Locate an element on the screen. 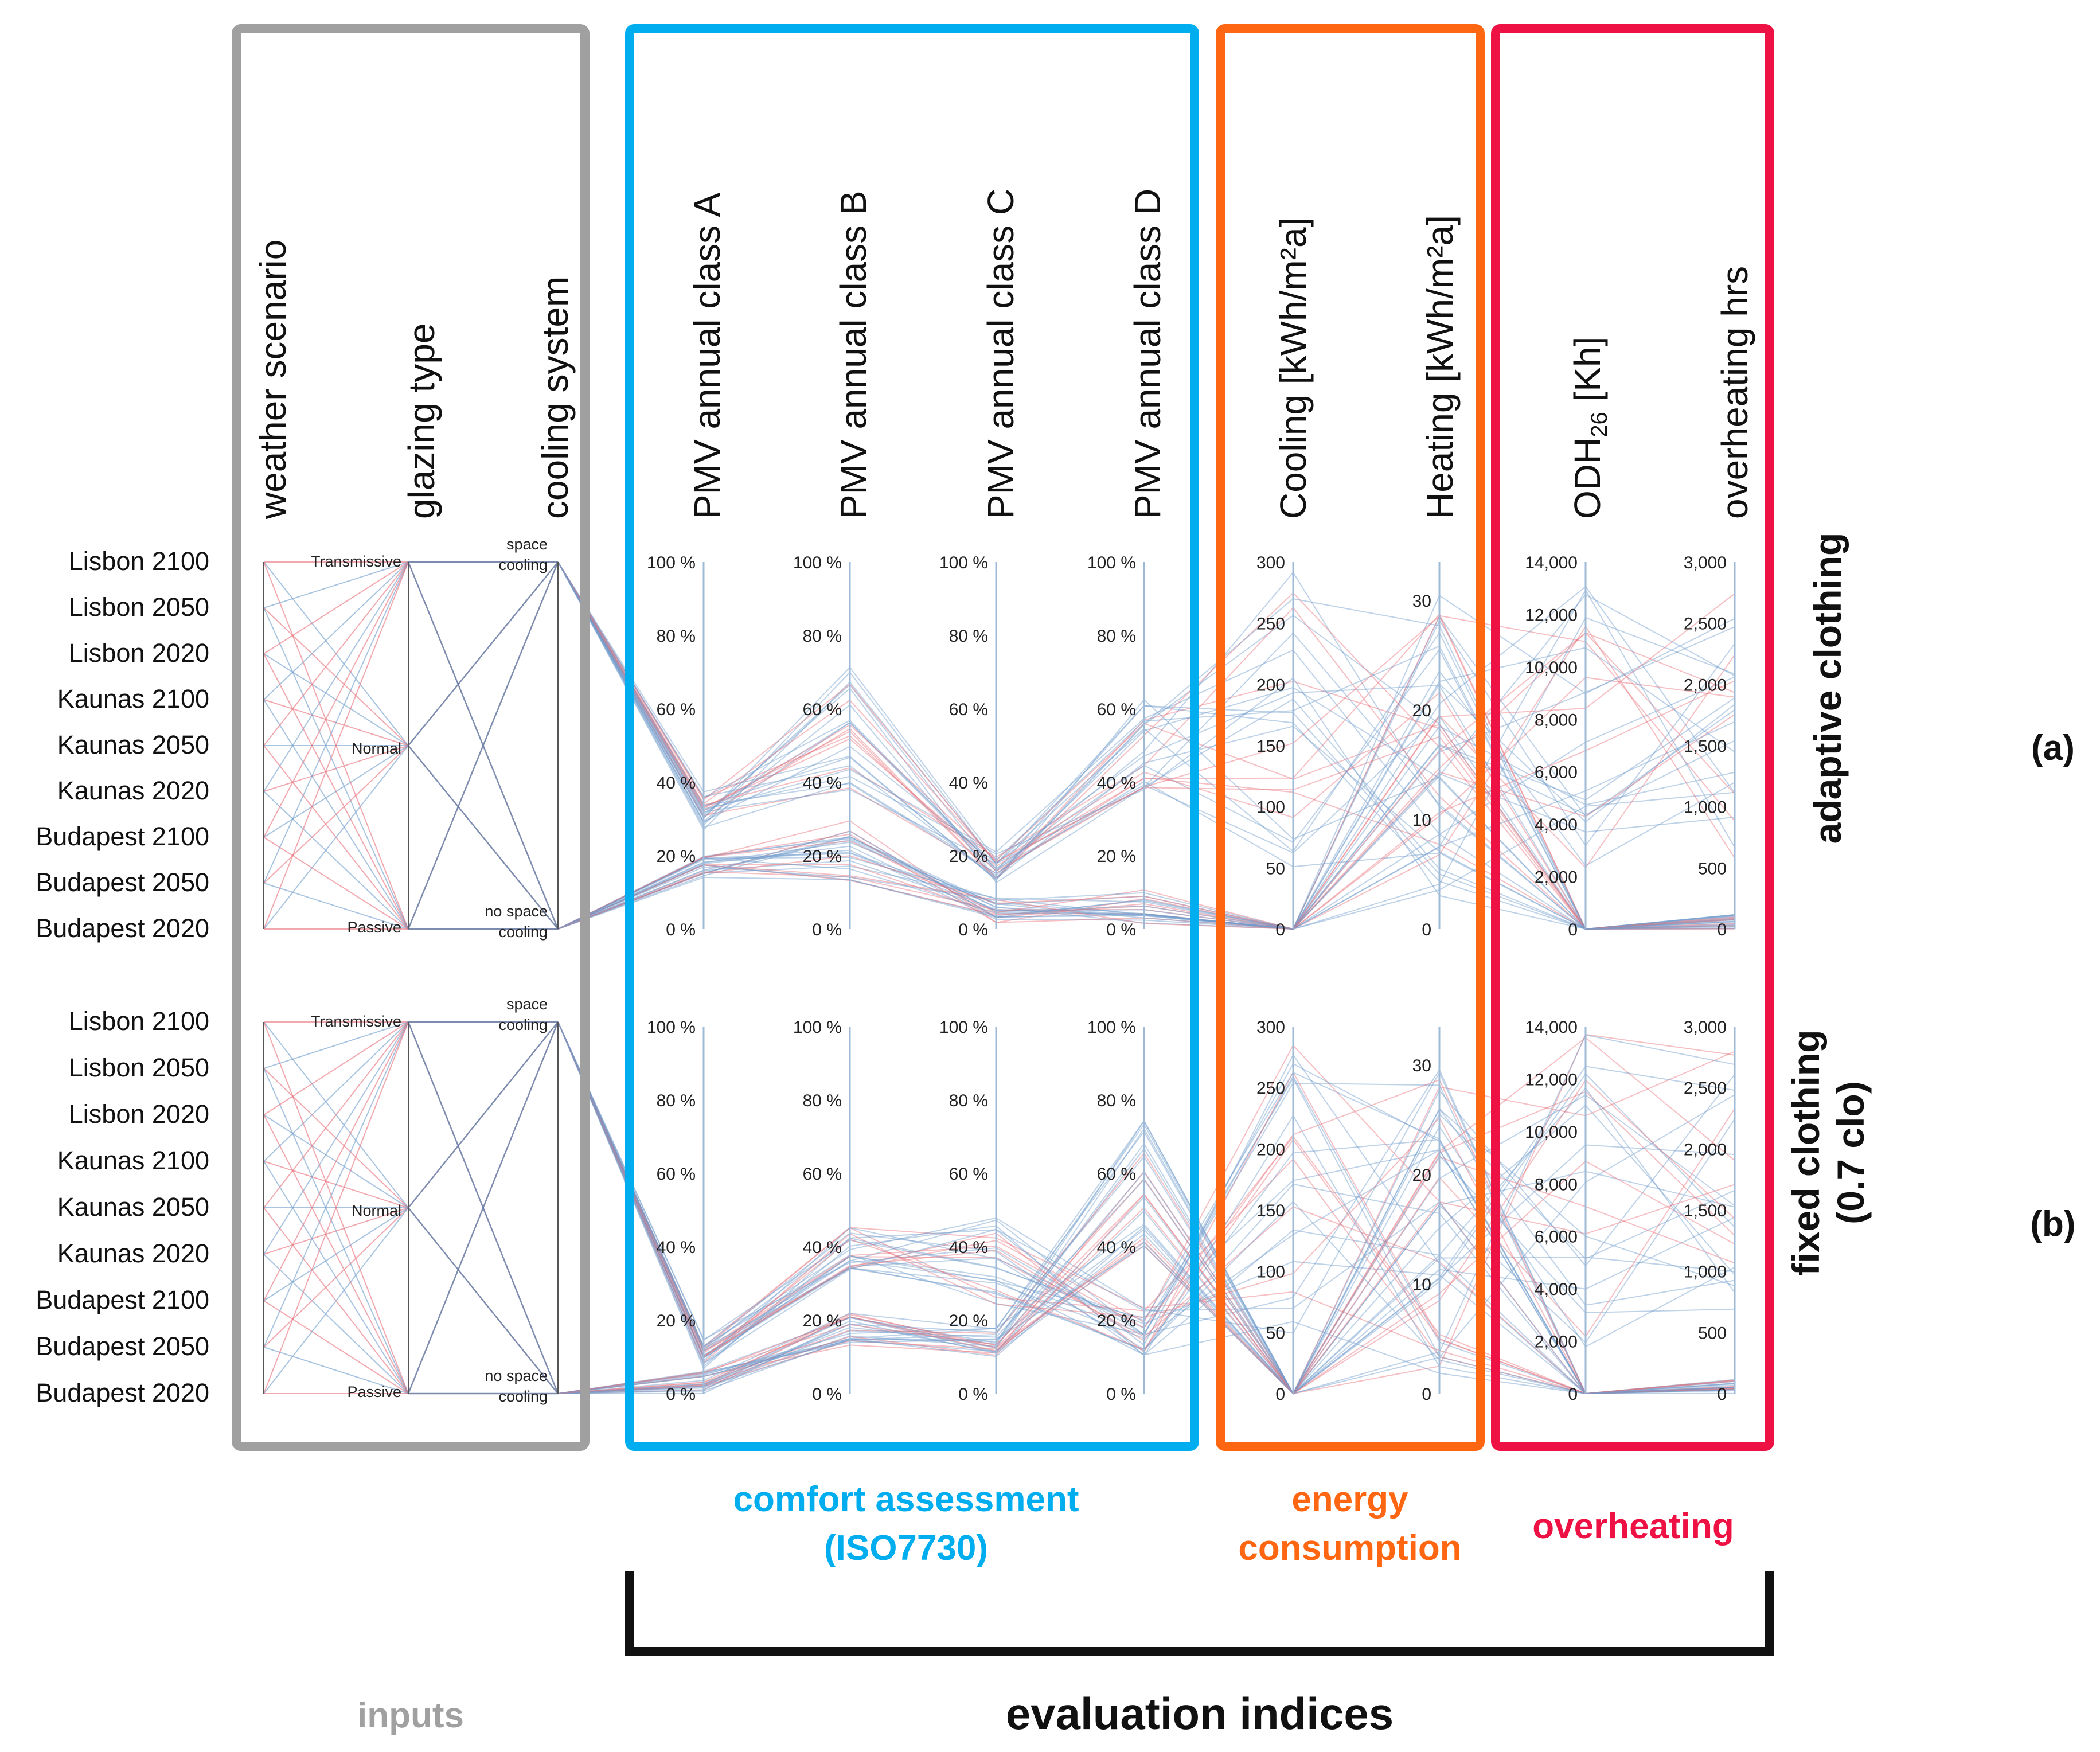 The width and height of the screenshot is (2100, 1752). heating-tick-label: 30 is located at coordinates (1421, 602).